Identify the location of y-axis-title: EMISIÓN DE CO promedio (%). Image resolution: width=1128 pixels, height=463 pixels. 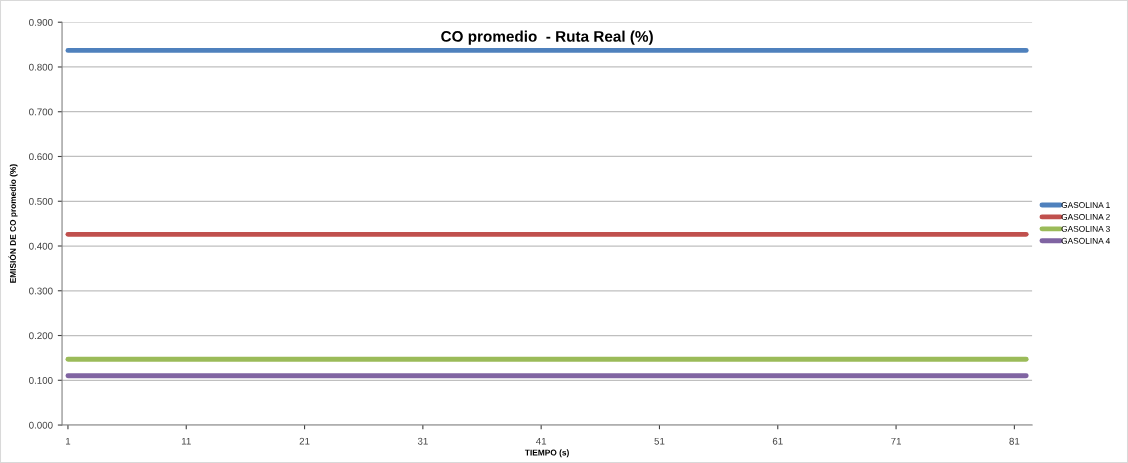
(13, 223).